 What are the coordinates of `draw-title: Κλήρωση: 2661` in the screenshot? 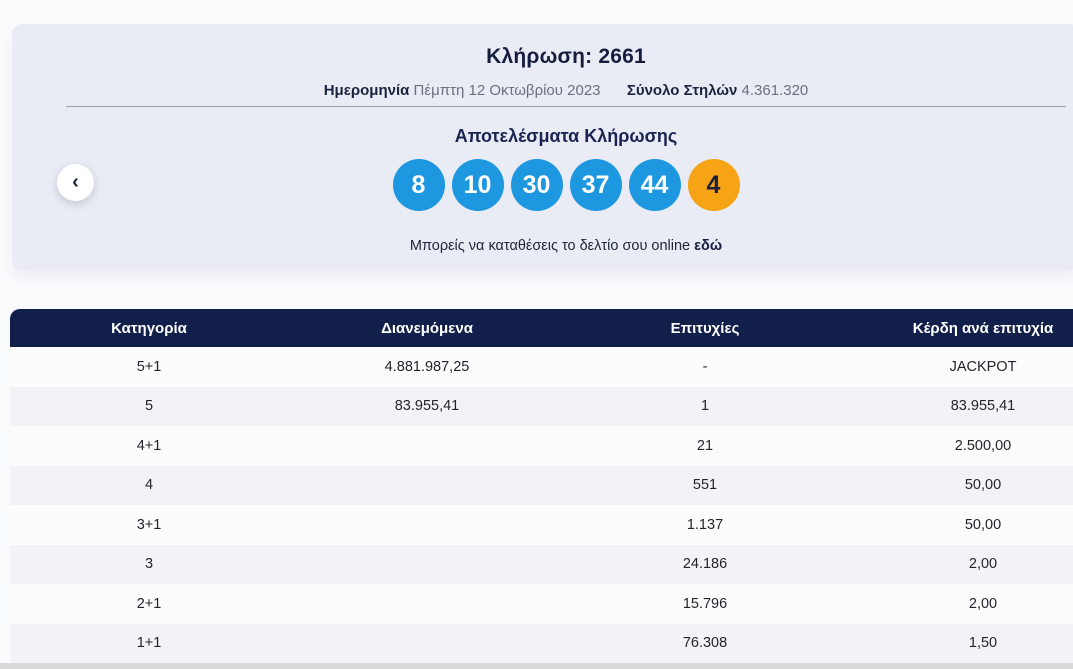 It's located at (566, 56).